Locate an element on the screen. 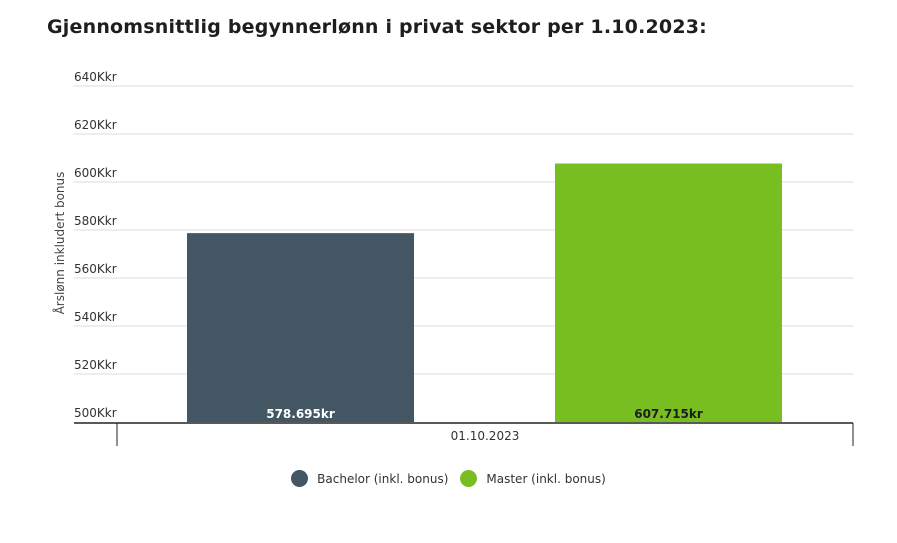 Image resolution: width=897 pixels, height=543 pixels. legend-label-bachelor: Bachelor (inkl. bonus) is located at coordinates (383, 478).